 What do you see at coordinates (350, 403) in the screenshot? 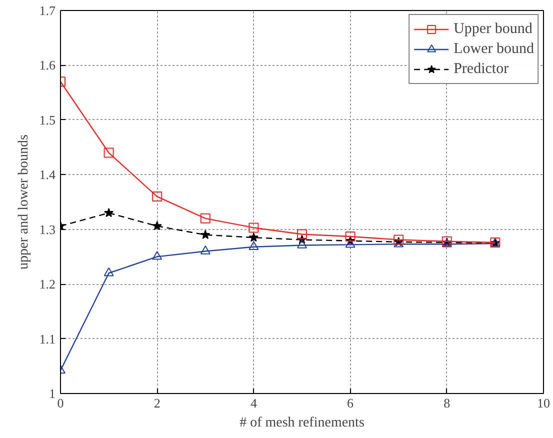
I see `x-tick-label: 6` at bounding box center [350, 403].